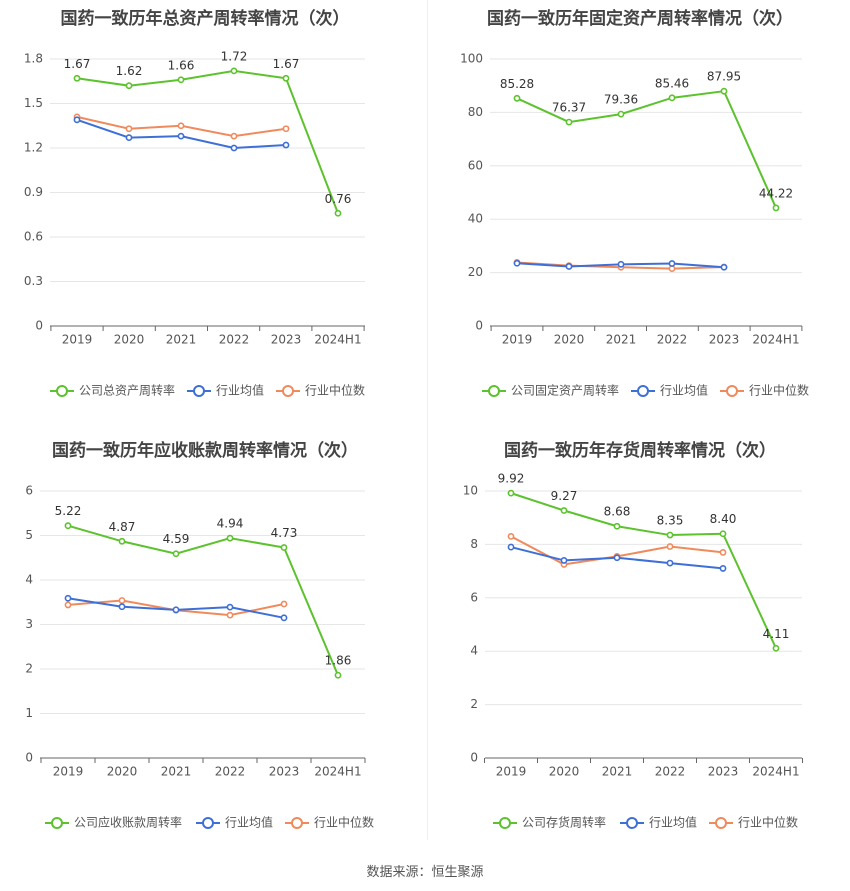 Image resolution: width=850 pixels, height=891 pixels. I want to click on x-tick-label: 2022, so click(234, 340).